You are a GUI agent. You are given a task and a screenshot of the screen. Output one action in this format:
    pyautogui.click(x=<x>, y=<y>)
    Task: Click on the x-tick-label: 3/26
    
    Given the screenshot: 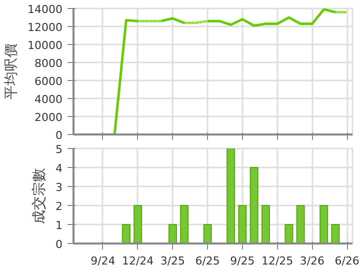 What is the action you would take?
    pyautogui.click(x=312, y=261)
    